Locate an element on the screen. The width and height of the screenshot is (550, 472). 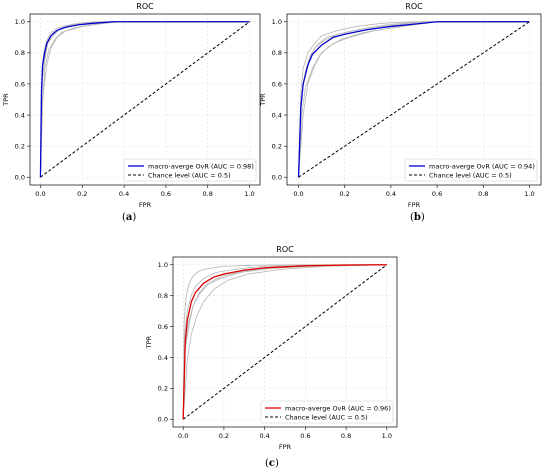
legend-entry: macro-averge OvR (AUC = 0.96) is located at coordinates (338, 408).